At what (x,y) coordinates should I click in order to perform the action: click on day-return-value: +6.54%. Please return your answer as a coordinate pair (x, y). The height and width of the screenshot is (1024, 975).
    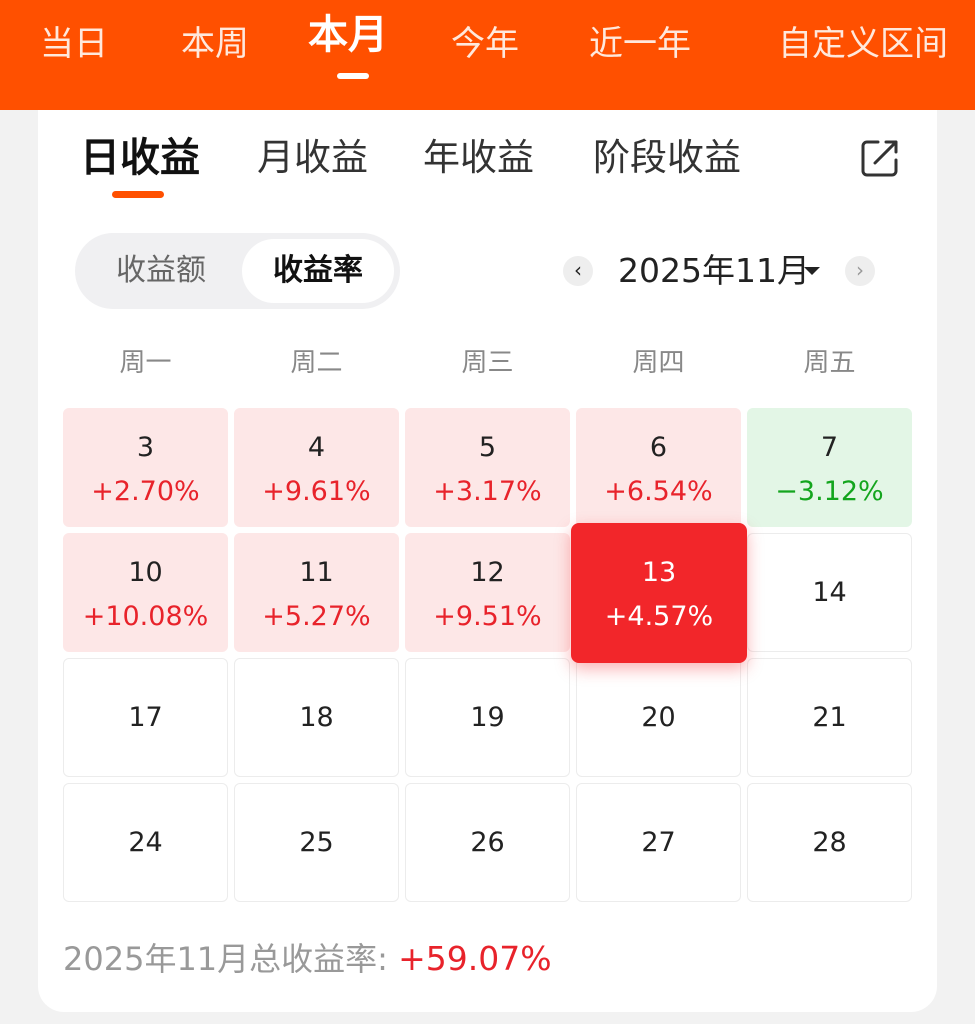
    Looking at the image, I should click on (658, 491).